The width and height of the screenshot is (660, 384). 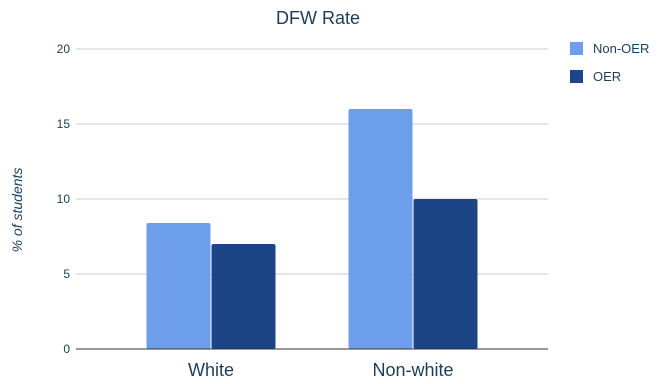 What do you see at coordinates (64, 49) in the screenshot?
I see `y-tick-label: 20` at bounding box center [64, 49].